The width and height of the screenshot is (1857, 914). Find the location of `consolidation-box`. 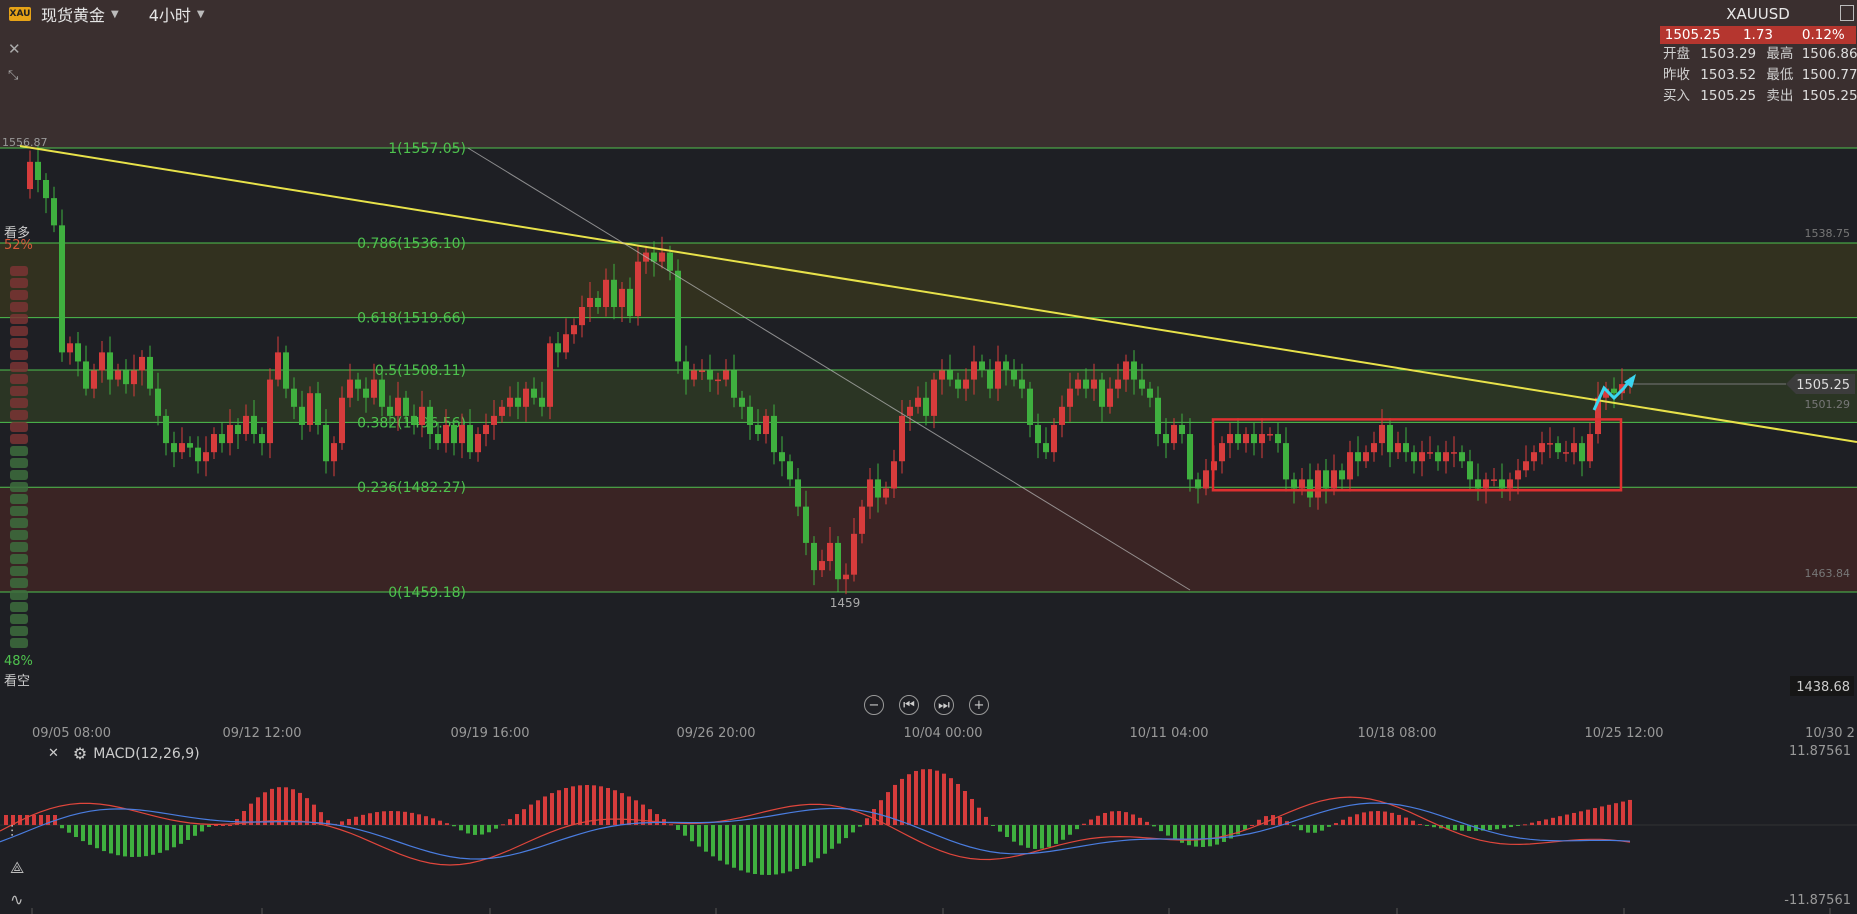

consolidation-box is located at coordinates (1417, 455).